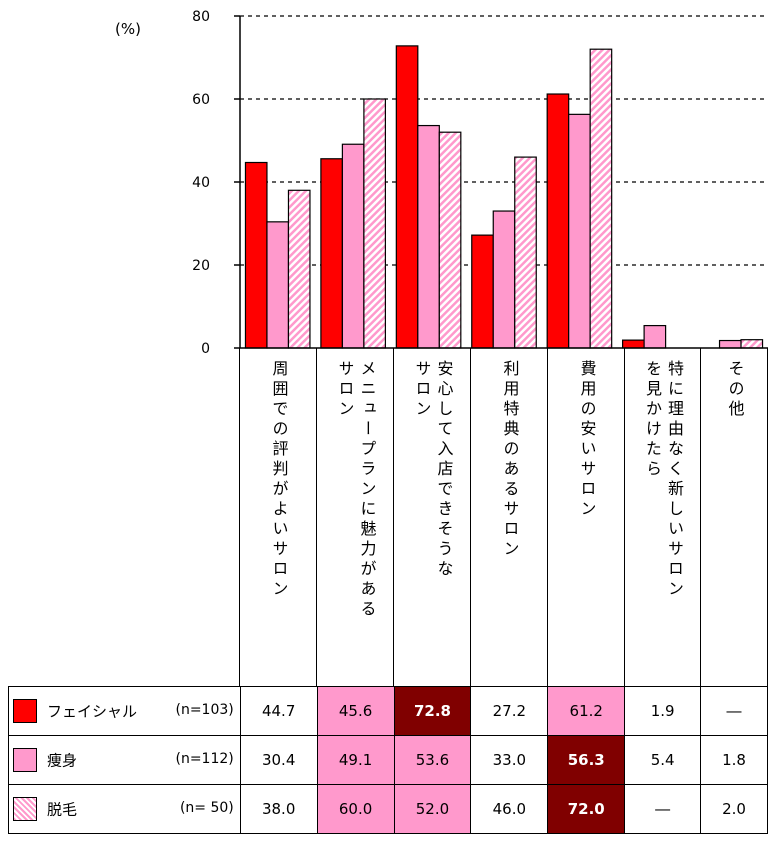 The width and height of the screenshot is (768, 848). What do you see at coordinates (509, 760) in the screenshot?
I see `value-cell: 33.0` at bounding box center [509, 760].